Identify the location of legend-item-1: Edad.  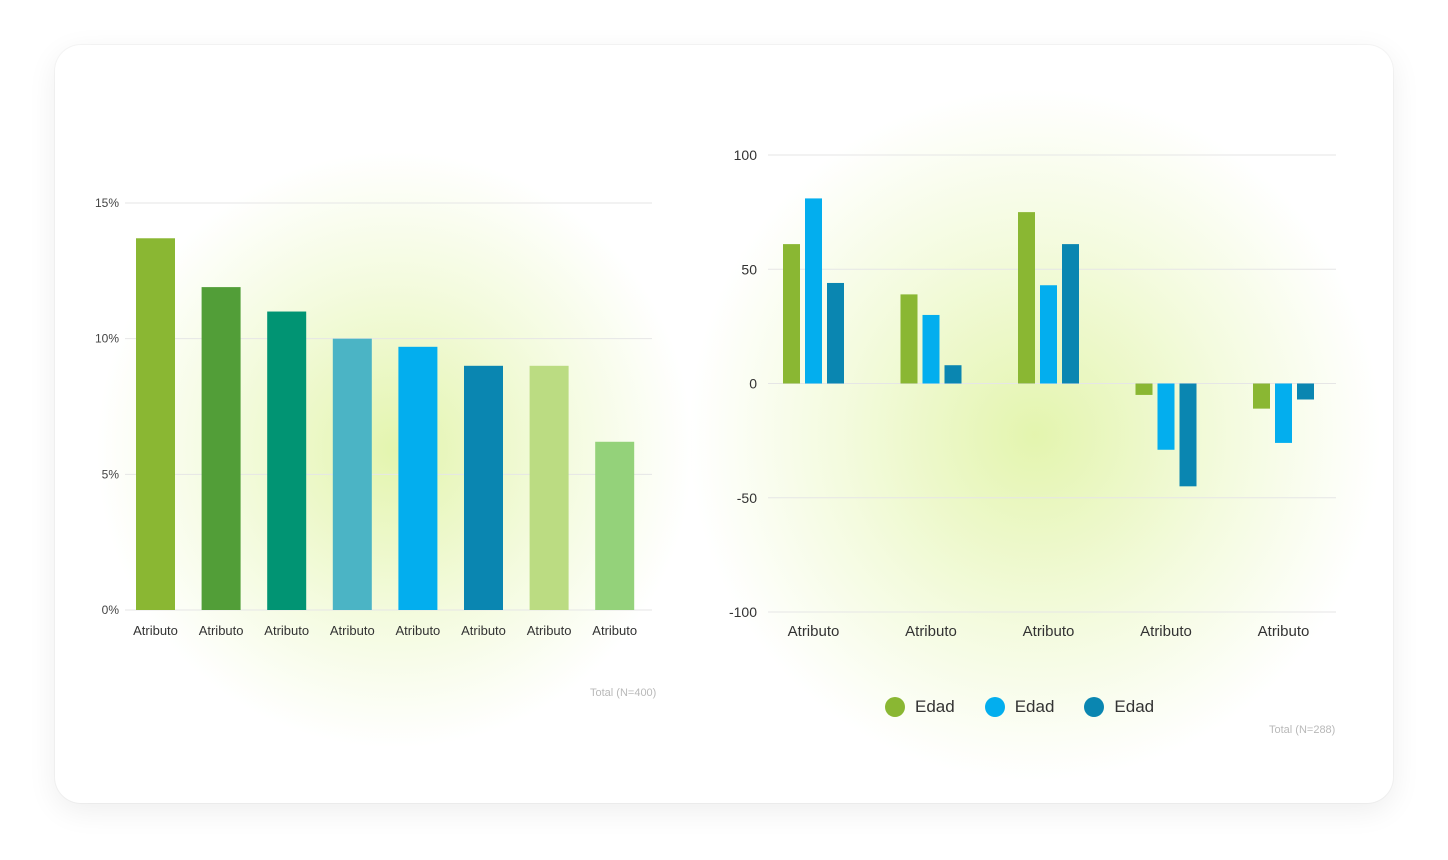
(920, 707).